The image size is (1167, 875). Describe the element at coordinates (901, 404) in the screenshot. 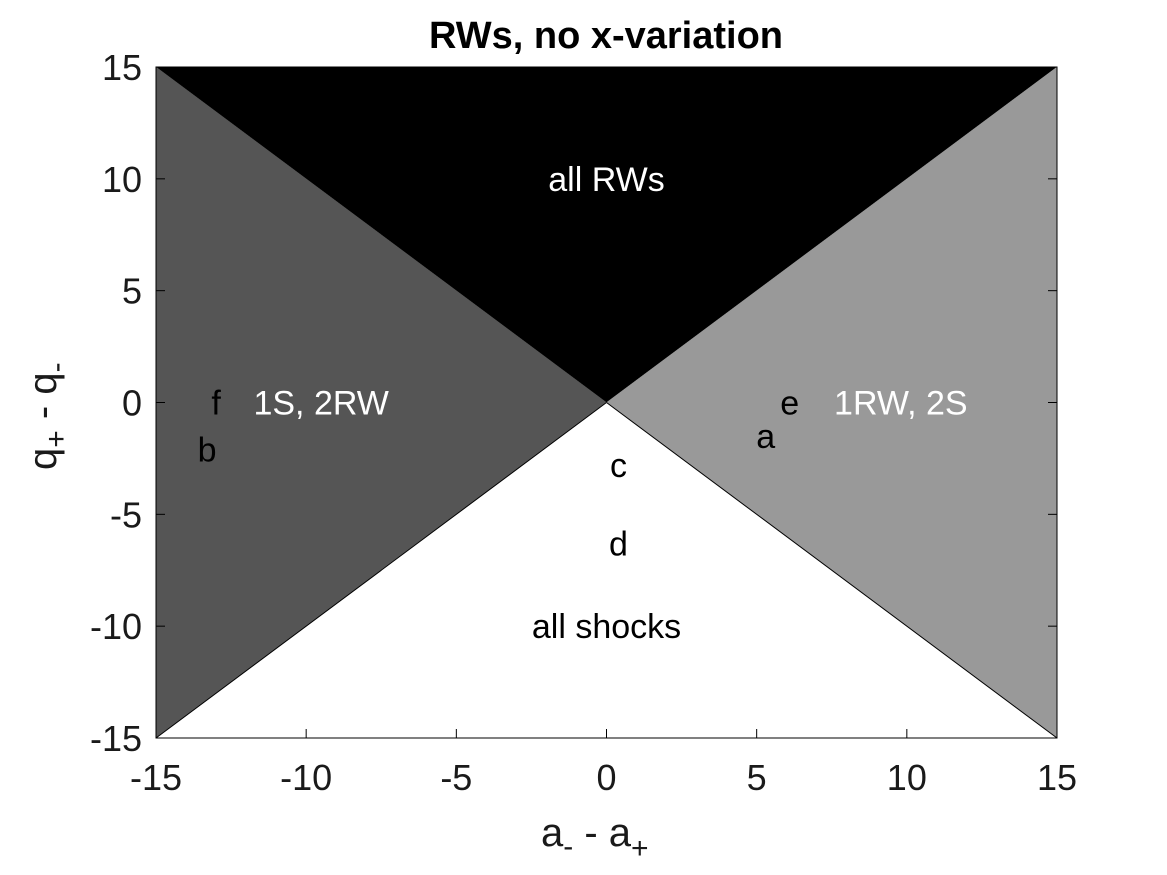

I see `region-label-1rw-2s: 1RW, 2S` at that location.